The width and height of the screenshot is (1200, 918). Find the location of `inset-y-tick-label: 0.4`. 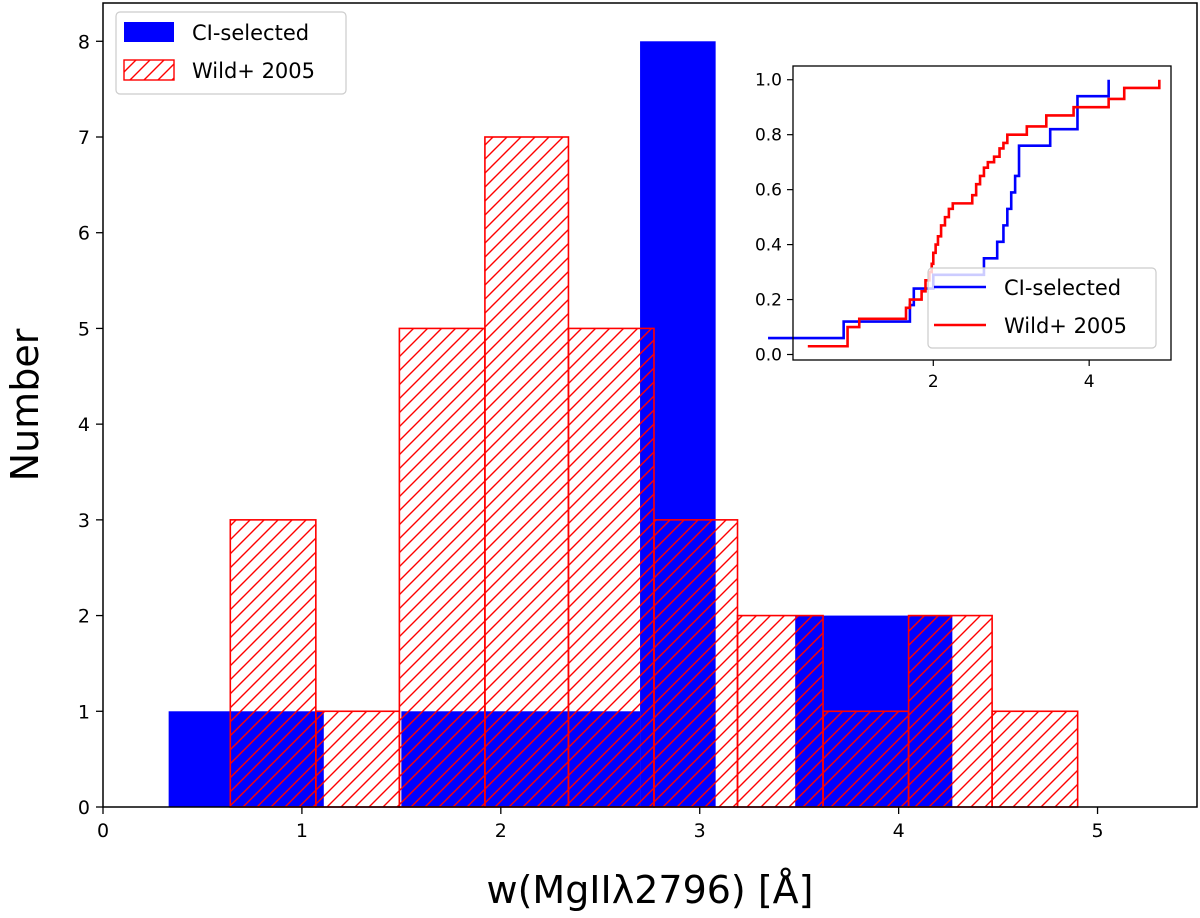

inset-y-tick-label: 0.4 is located at coordinates (768, 246).